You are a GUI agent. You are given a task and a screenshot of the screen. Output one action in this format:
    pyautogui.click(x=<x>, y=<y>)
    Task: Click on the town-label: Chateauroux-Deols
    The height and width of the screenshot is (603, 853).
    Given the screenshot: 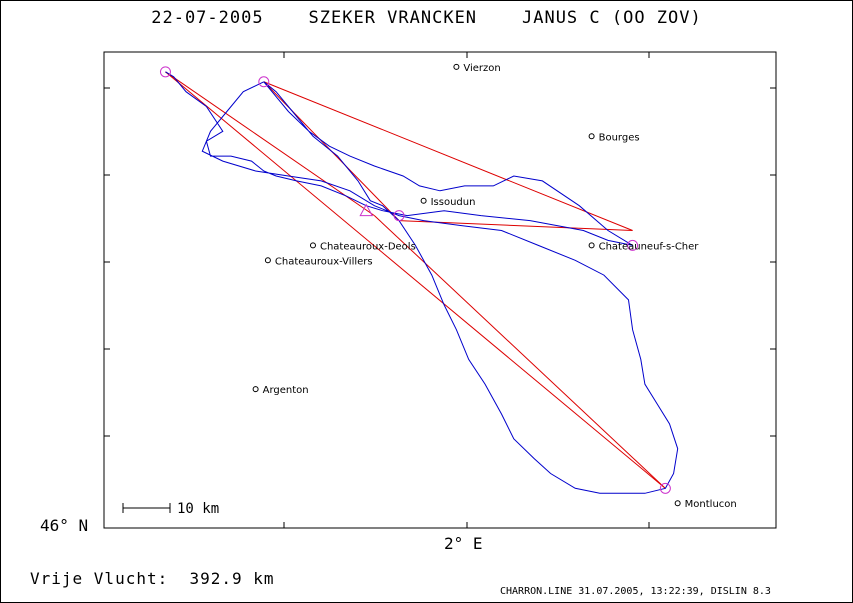 What is the action you would take?
    pyautogui.click(x=368, y=246)
    